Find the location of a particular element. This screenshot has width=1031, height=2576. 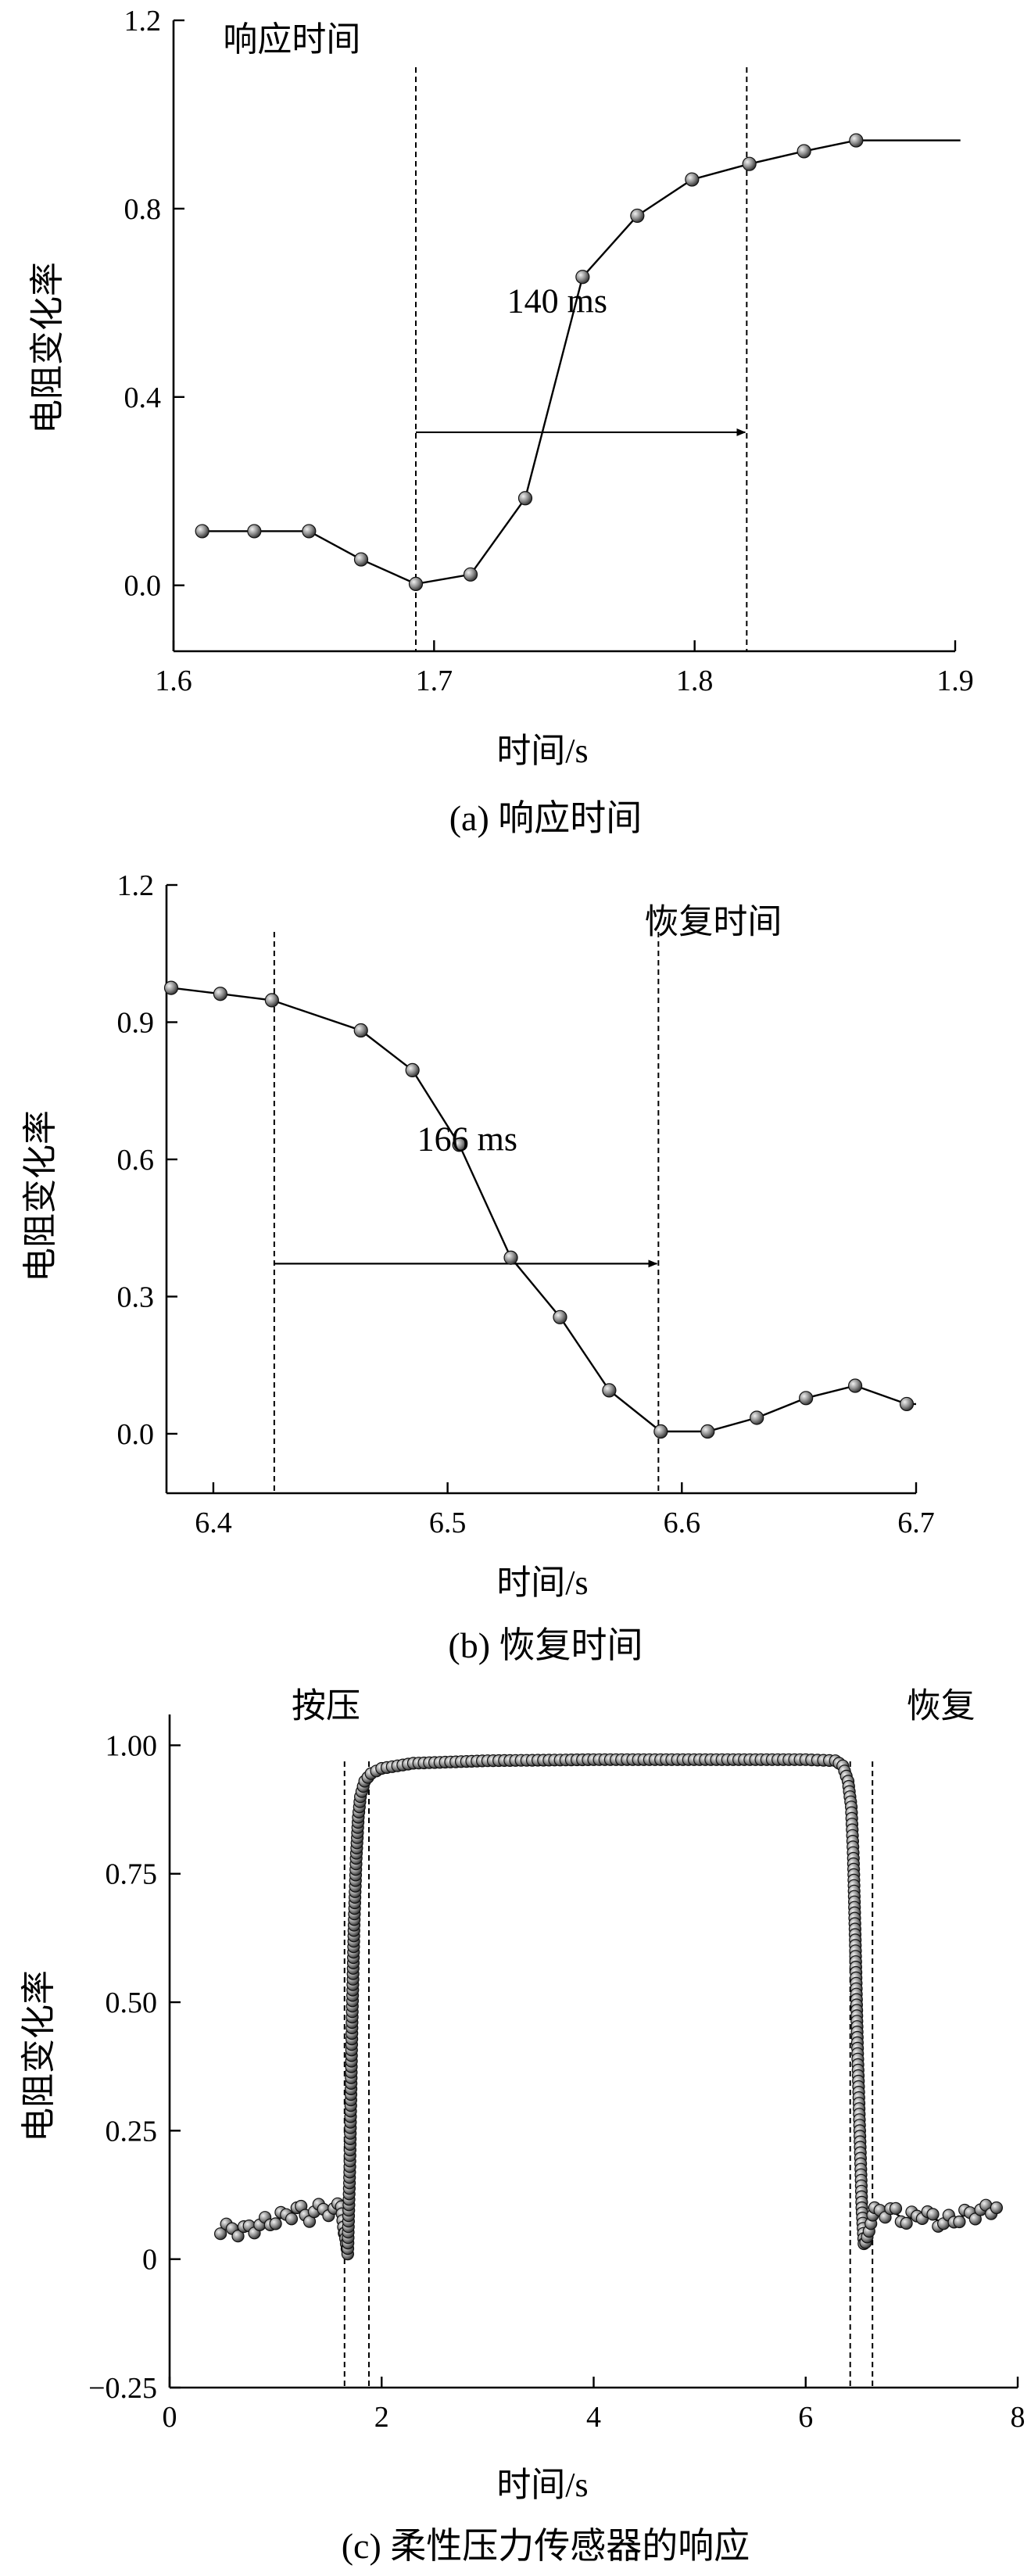

panel-b-annotation-recovery-time: 恢复时间 is located at coordinates (713, 921).